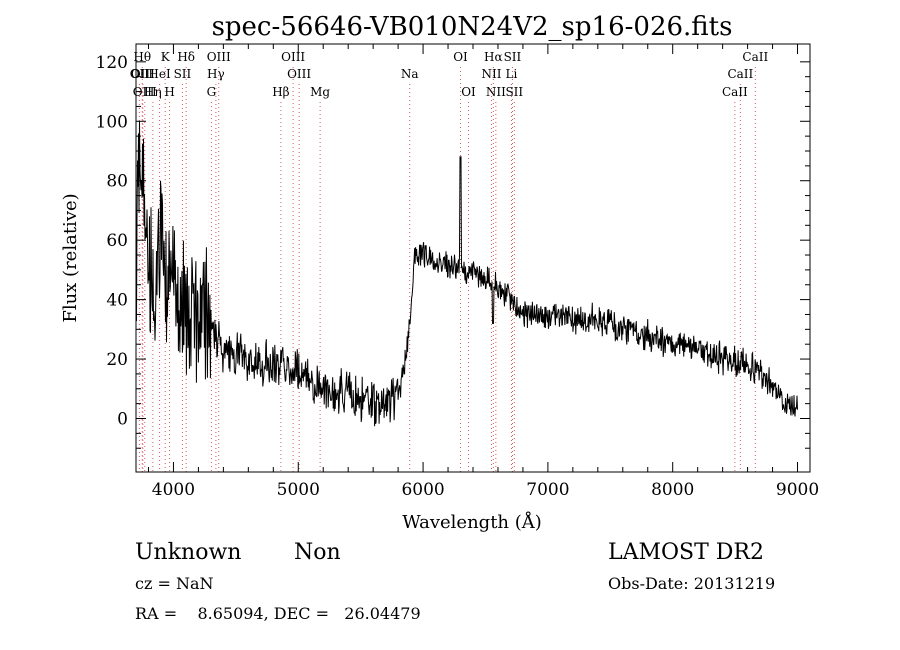 Image resolution: width=900 pixels, height=650 pixels. What do you see at coordinates (472, 27) in the screenshot?
I see `chart-title: spec-56646-VB010N24V2_sp16-026.fits` at bounding box center [472, 27].